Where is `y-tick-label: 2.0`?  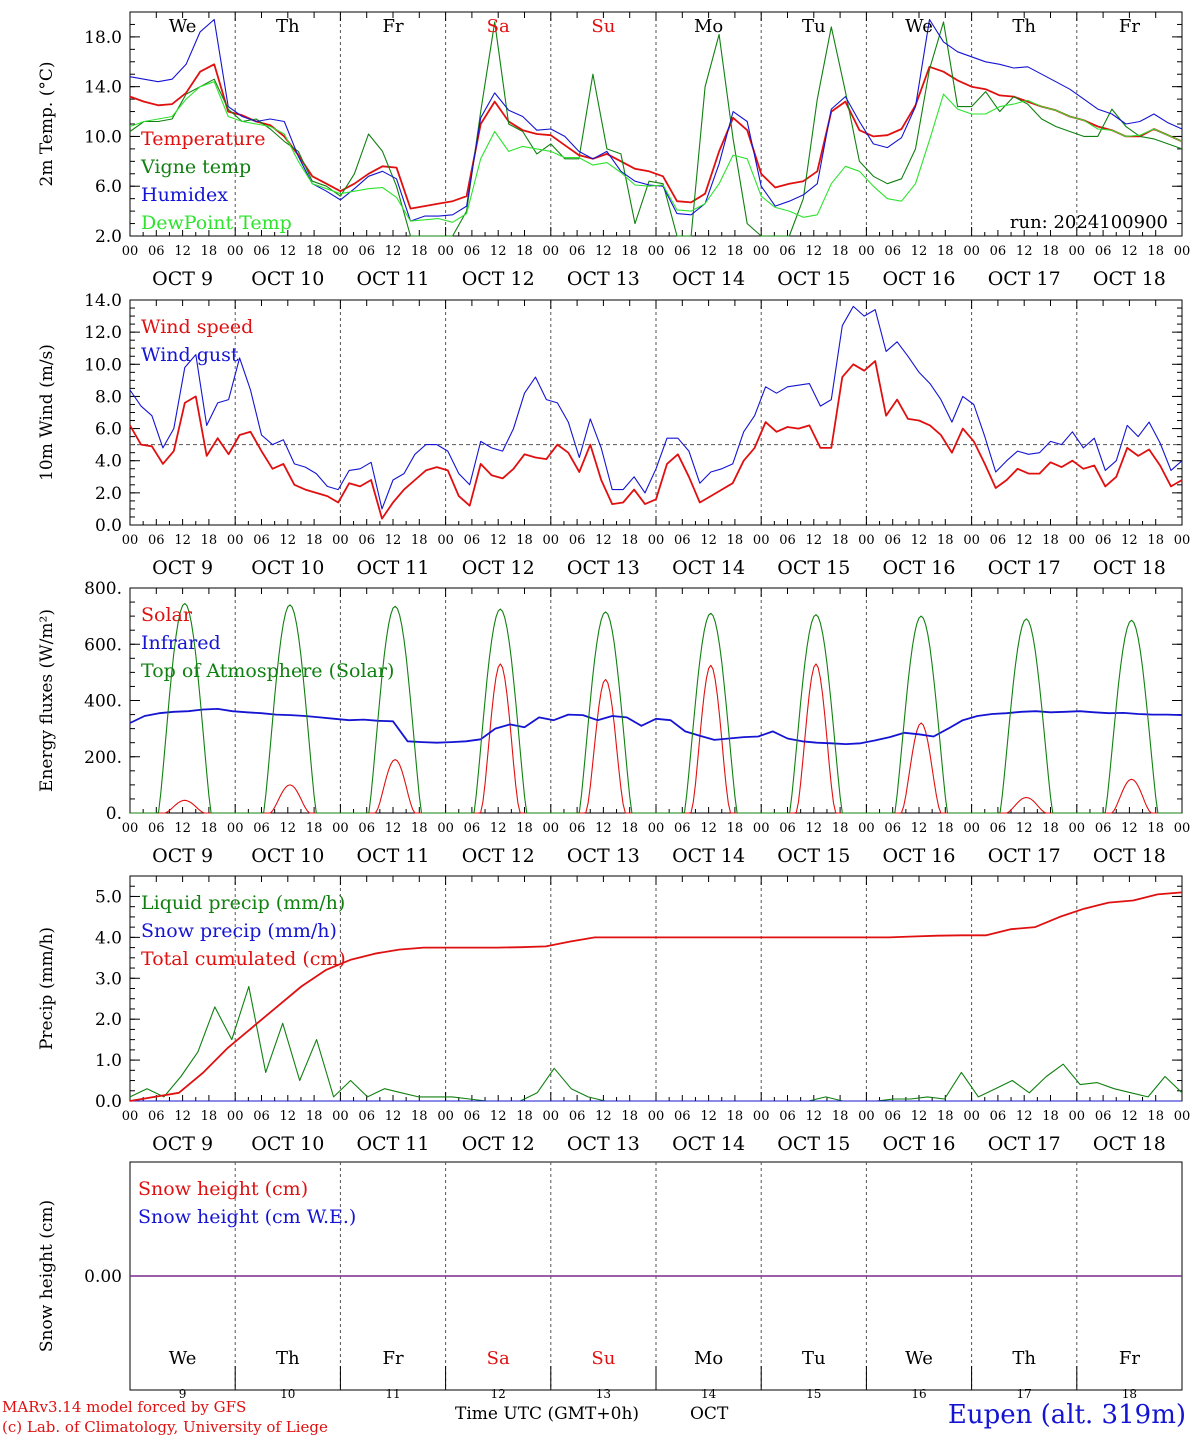 y-tick-label: 2.0 is located at coordinates (108, 237).